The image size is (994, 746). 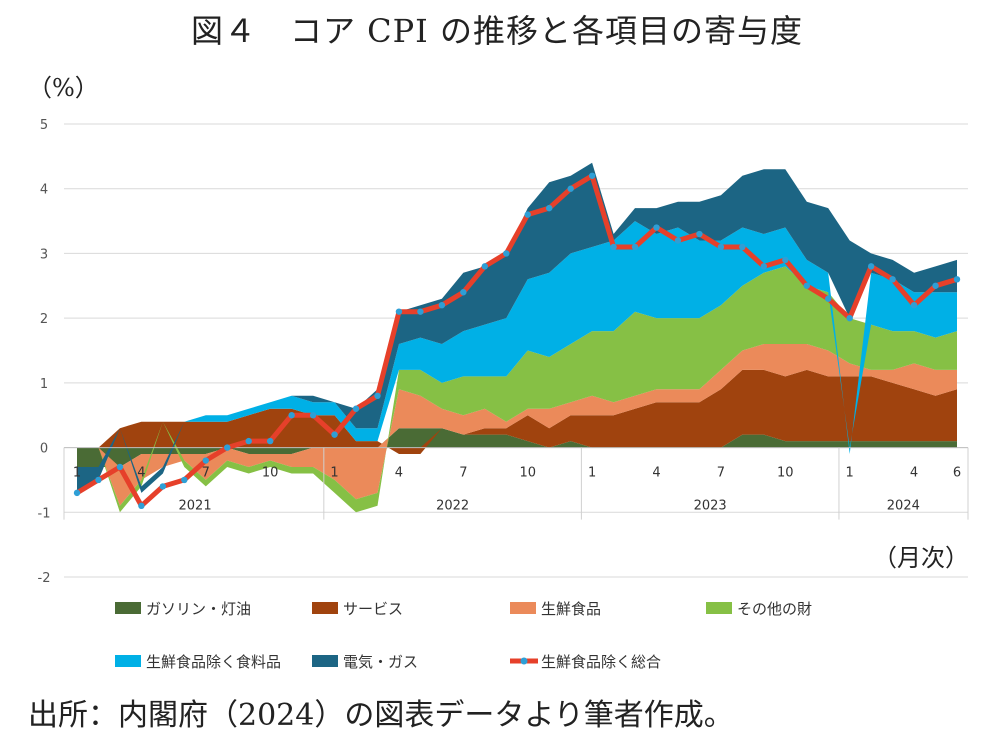 I want to click on x-axis, so click(x=516, y=483).